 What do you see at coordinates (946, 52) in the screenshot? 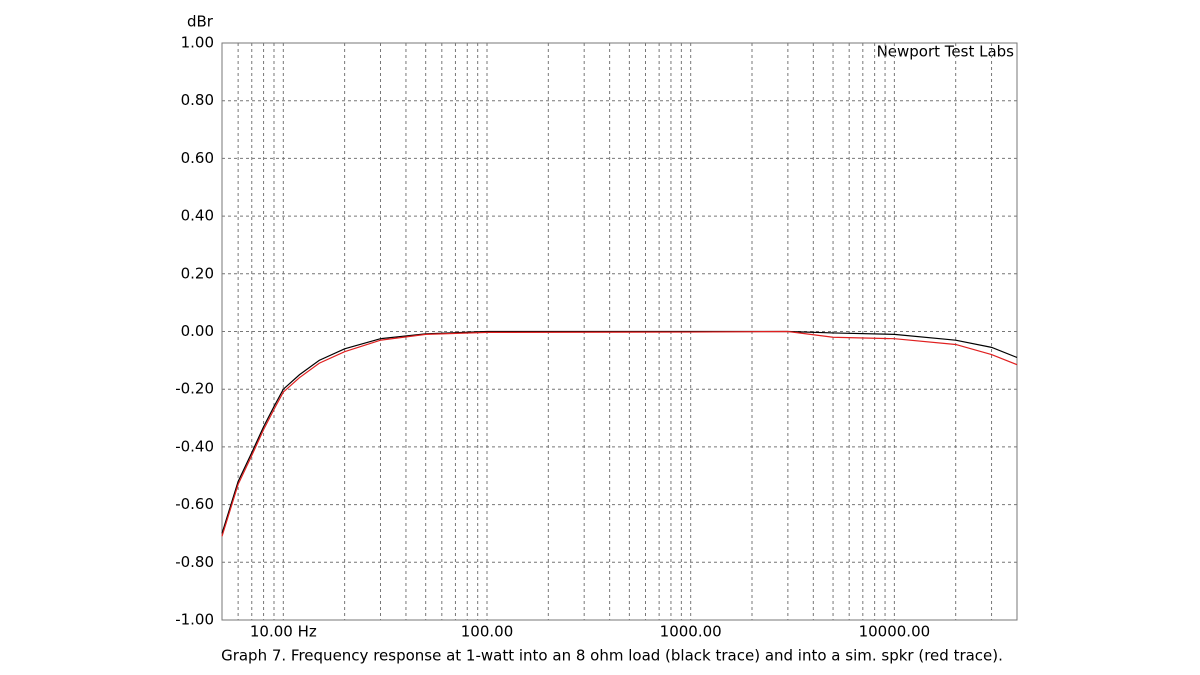
I see `annotation: Newport Test Labs` at bounding box center [946, 52].